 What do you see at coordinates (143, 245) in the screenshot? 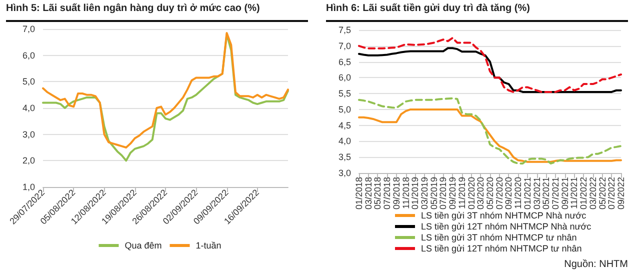
I see `legend-label: Qua đêm` at bounding box center [143, 245].